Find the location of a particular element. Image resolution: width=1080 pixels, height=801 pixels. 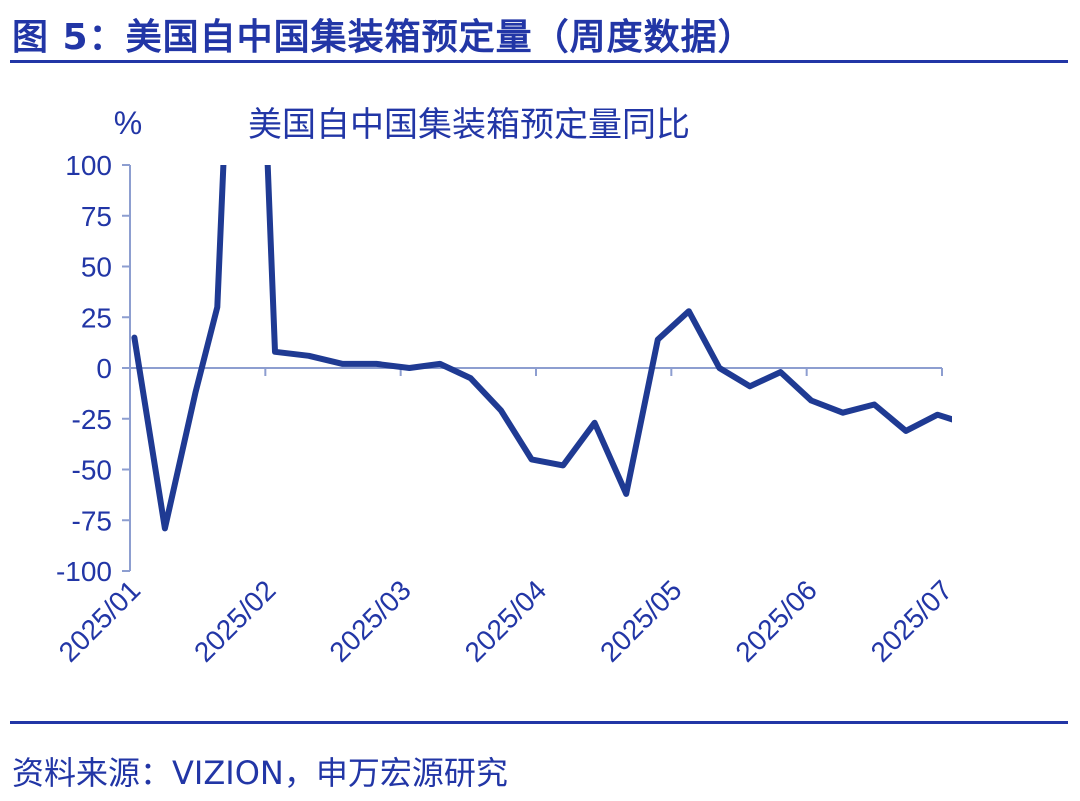

x-tick-label: 2025/01 is located at coordinates (99, 620).